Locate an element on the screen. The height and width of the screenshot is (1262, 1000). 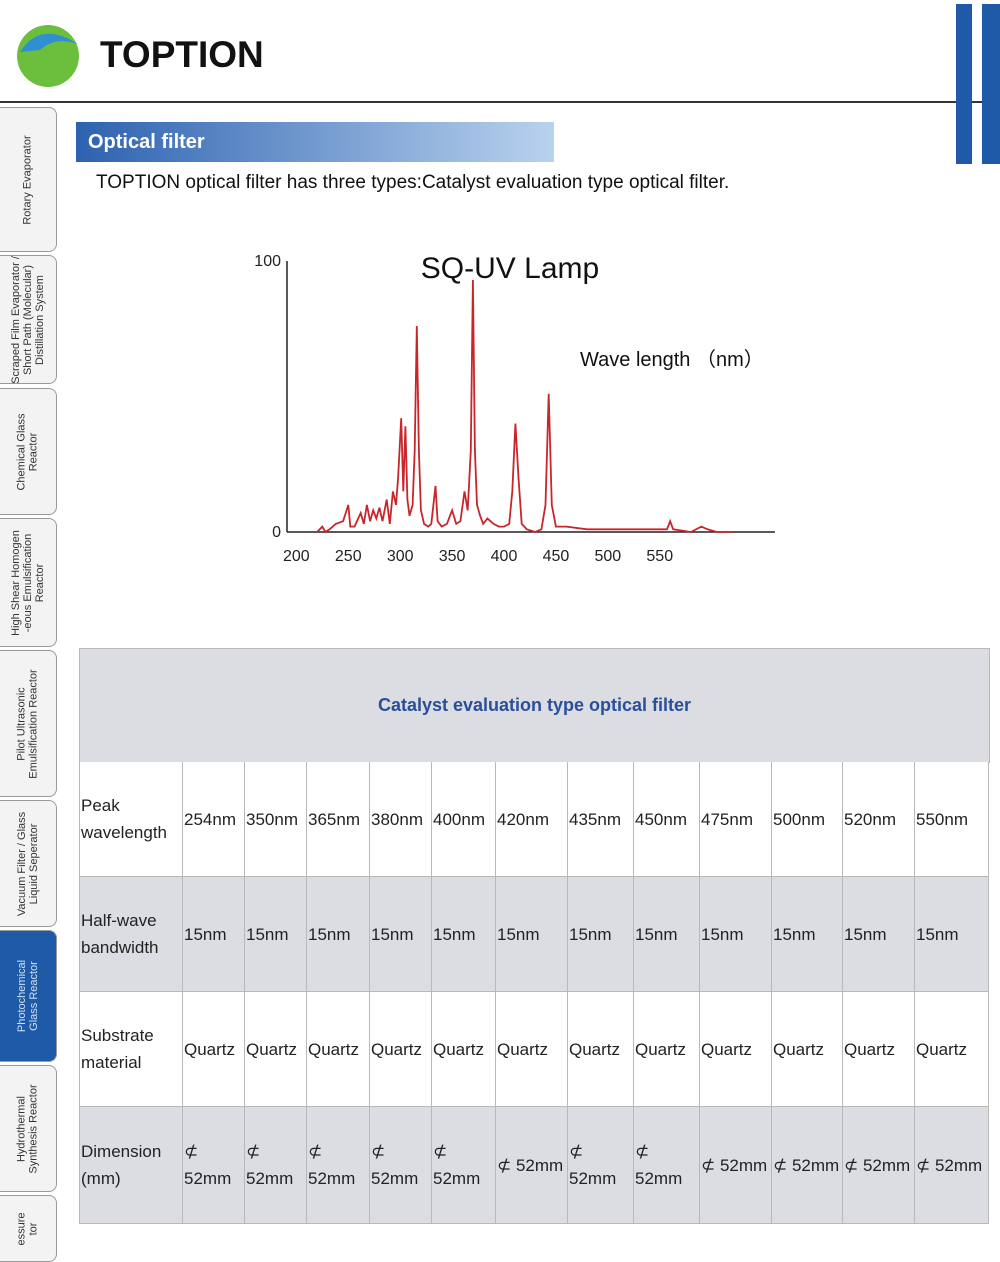
x-tick-label: 350 is located at coordinates (452, 556).